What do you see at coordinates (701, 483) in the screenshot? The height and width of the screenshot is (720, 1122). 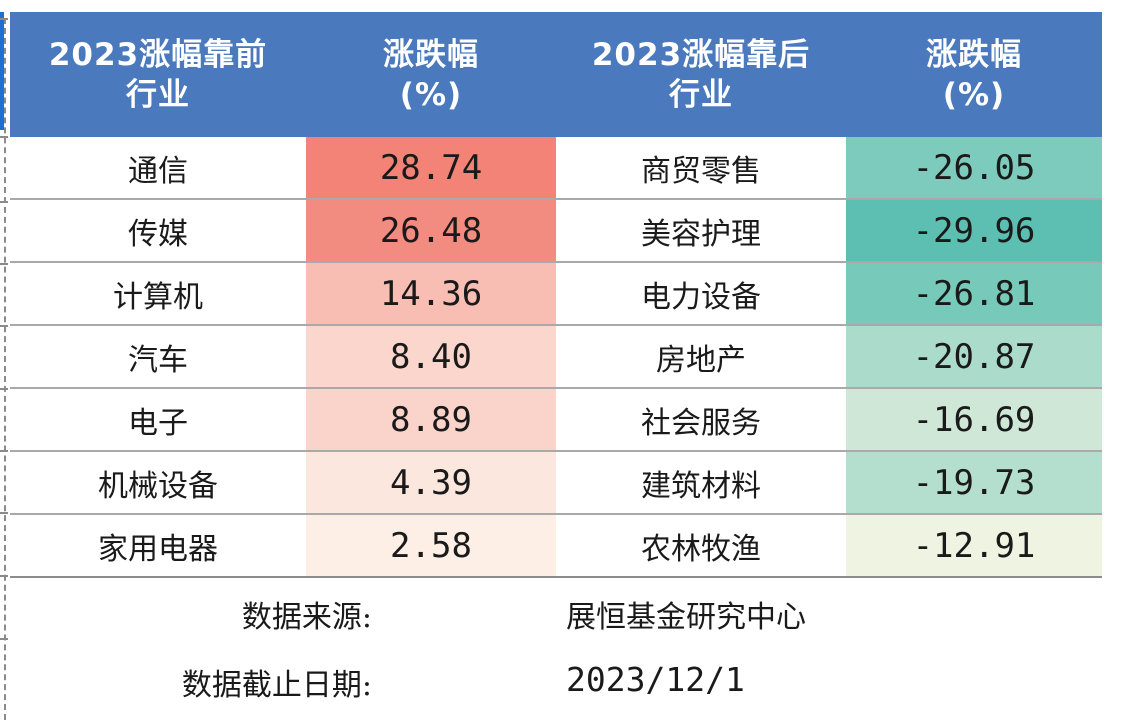 I see `bottom-industry-cell: 建筑材料` at bounding box center [701, 483].